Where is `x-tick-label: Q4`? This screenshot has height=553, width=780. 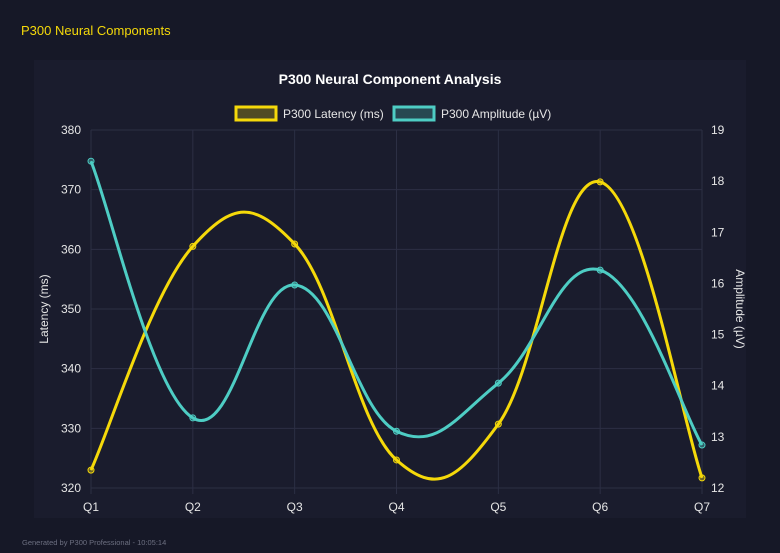 x-tick-label: Q4 is located at coordinates (396, 507).